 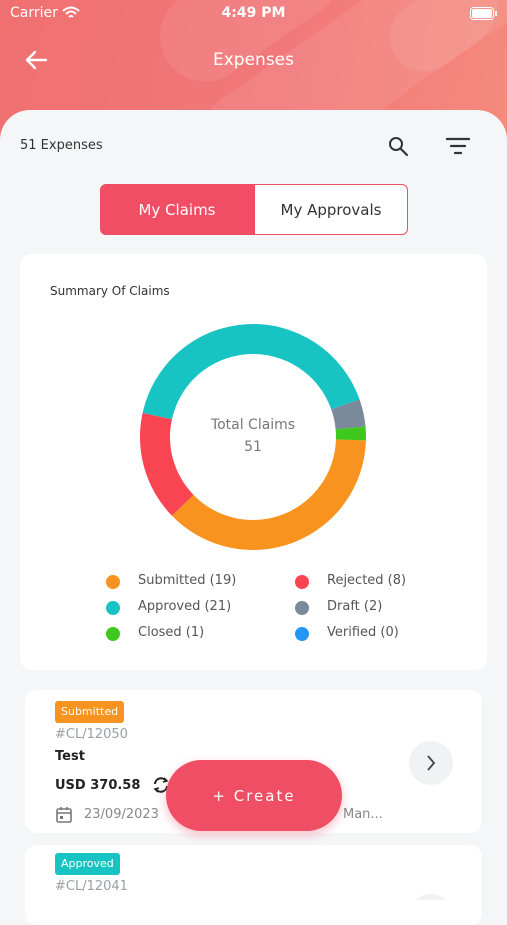 I want to click on tab-my-approvals: My Approvals, so click(x=331, y=209).